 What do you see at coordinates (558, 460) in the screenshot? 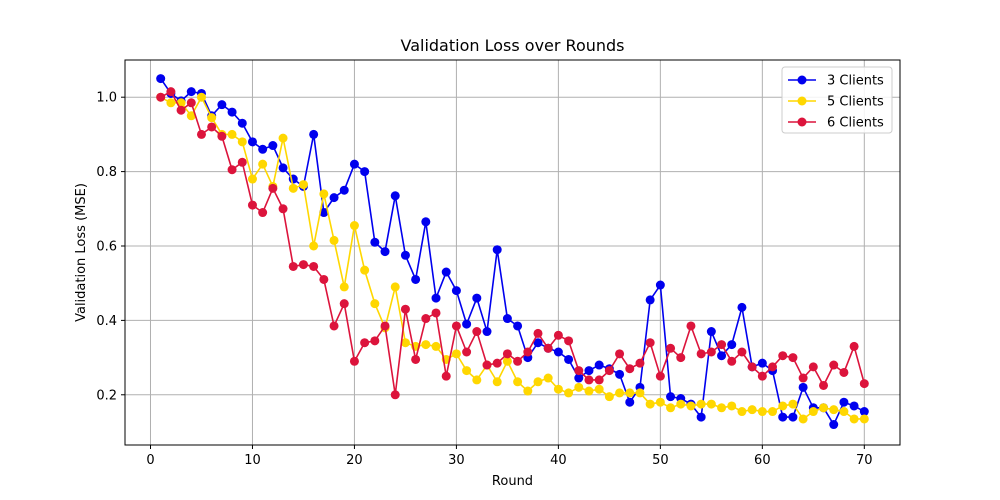
I see `x-tick-label: 40` at bounding box center [558, 460].